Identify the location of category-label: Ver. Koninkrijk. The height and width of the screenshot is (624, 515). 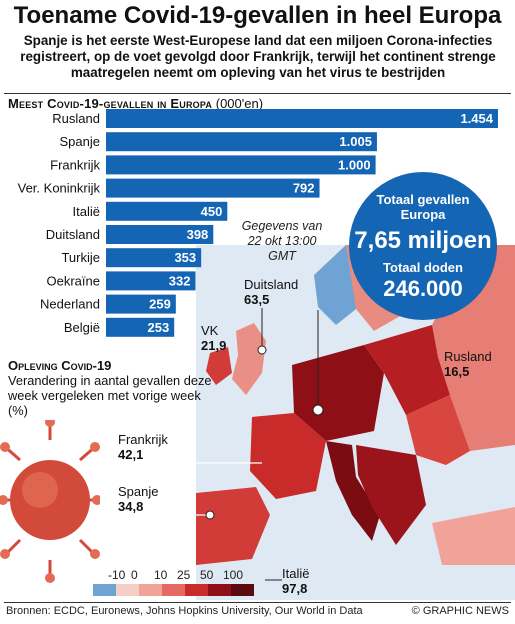
(59, 188).